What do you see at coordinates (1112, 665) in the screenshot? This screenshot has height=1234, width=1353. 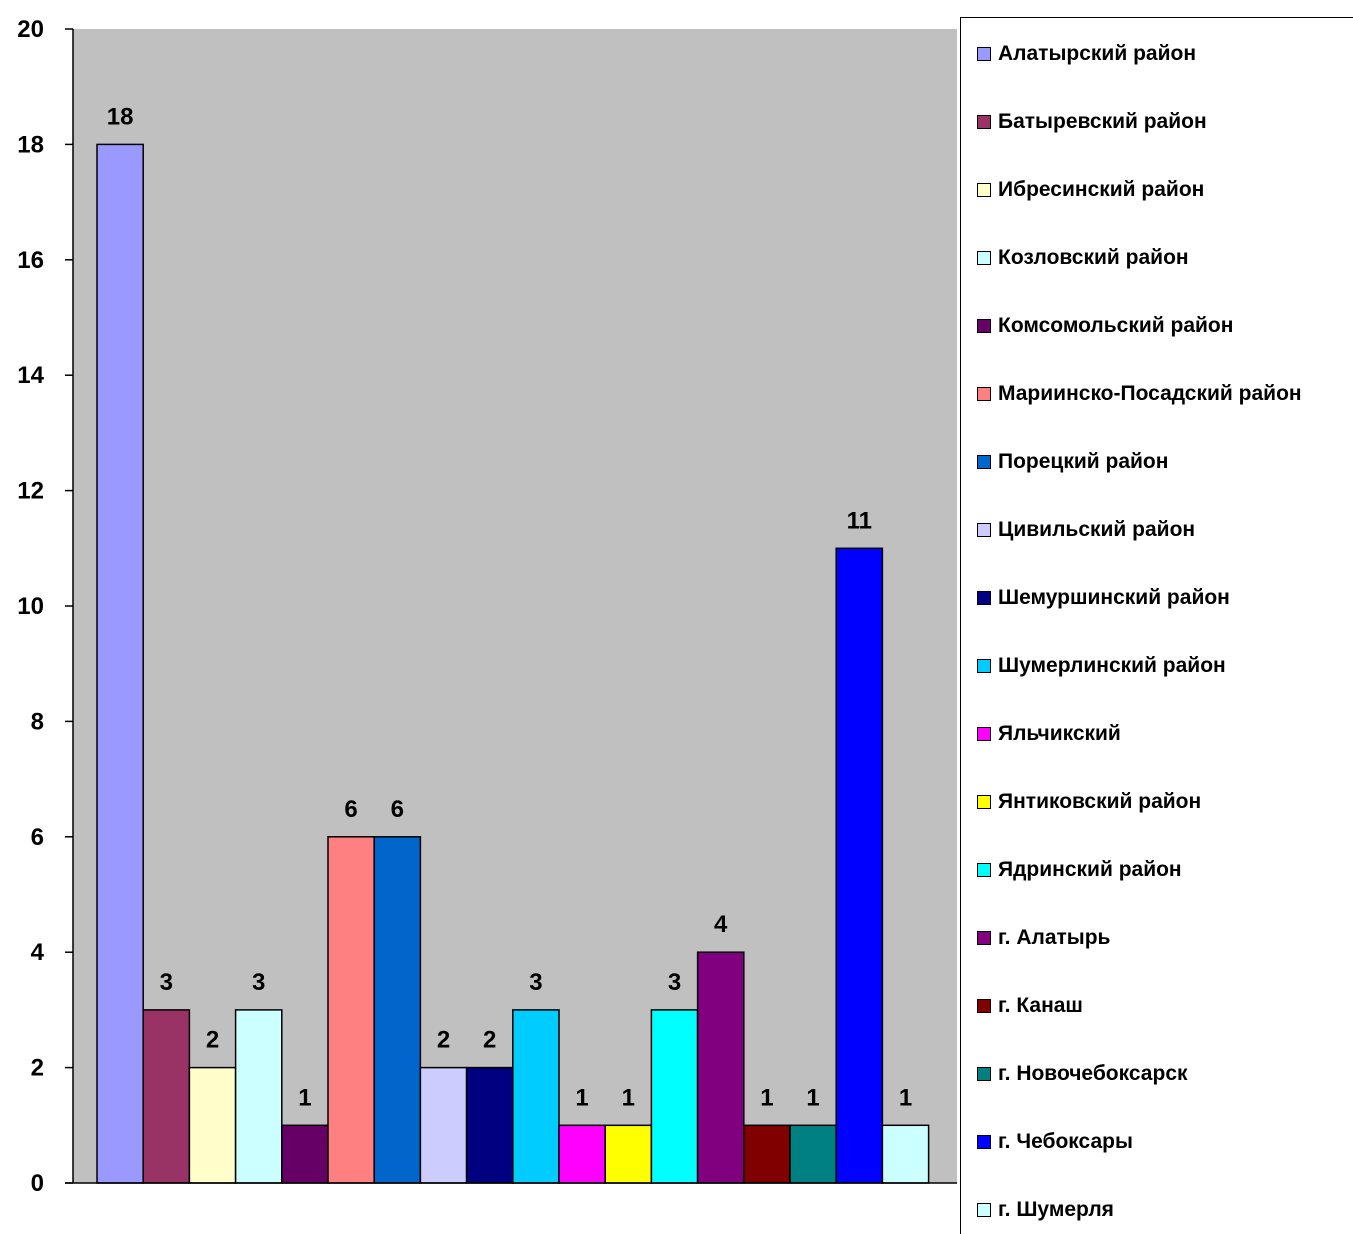 I see `legend-label: Шумерлинский район` at bounding box center [1112, 665].